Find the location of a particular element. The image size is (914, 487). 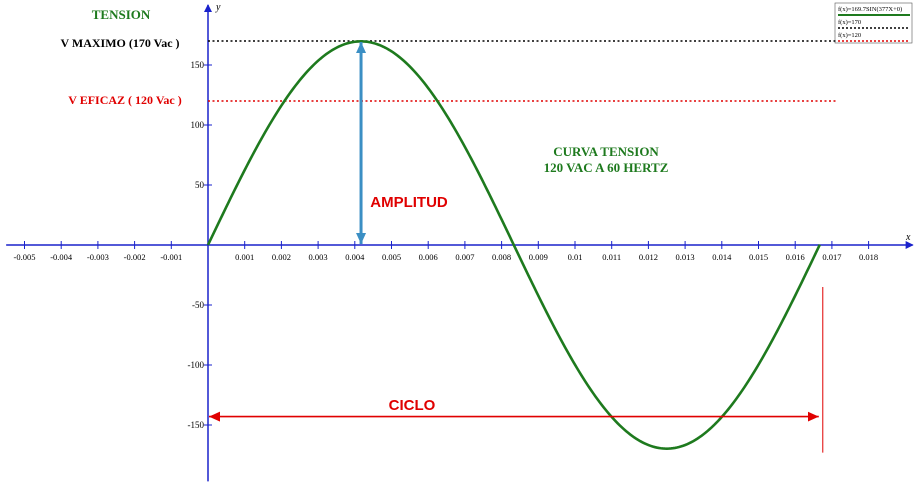

legend-entry-170: f(x)=170 is located at coordinates (849, 22).